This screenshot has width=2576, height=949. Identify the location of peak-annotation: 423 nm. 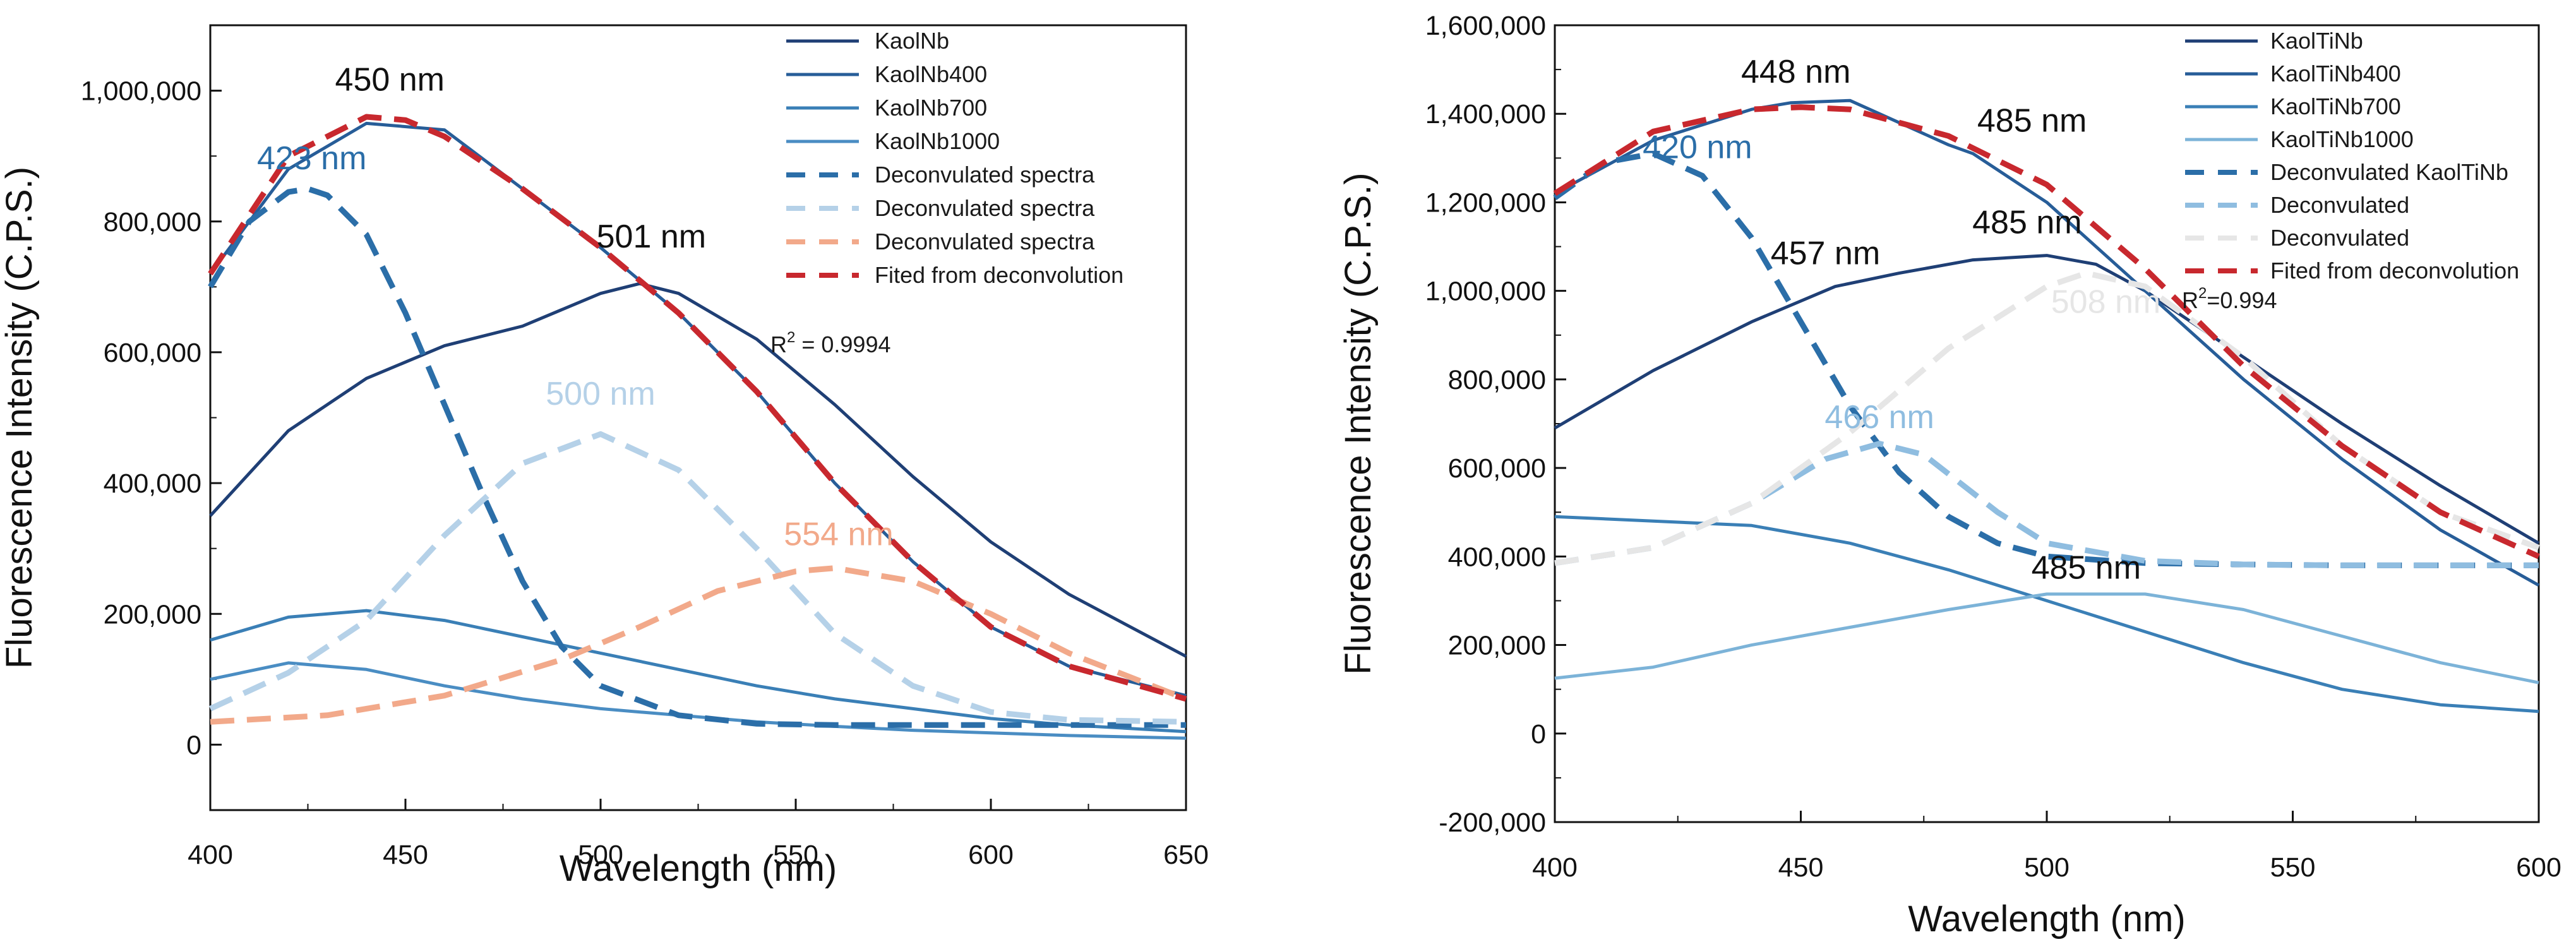
(311, 158).